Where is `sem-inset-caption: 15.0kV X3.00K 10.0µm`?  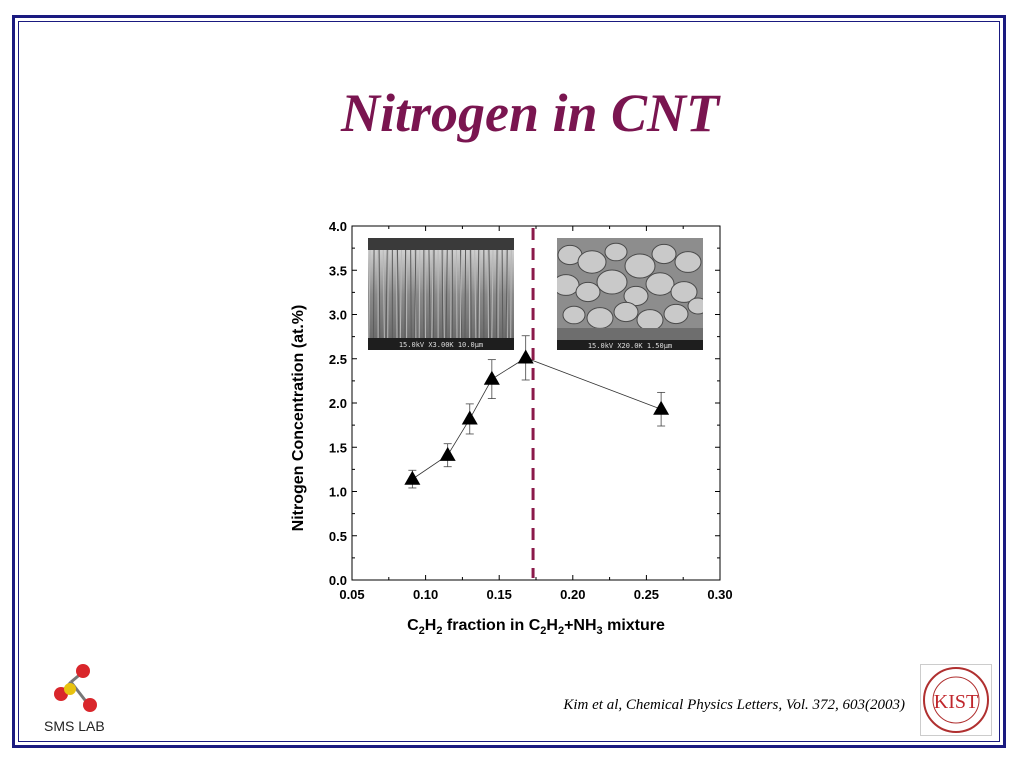 sem-inset-caption: 15.0kV X3.00K 10.0µm is located at coordinates (441, 345).